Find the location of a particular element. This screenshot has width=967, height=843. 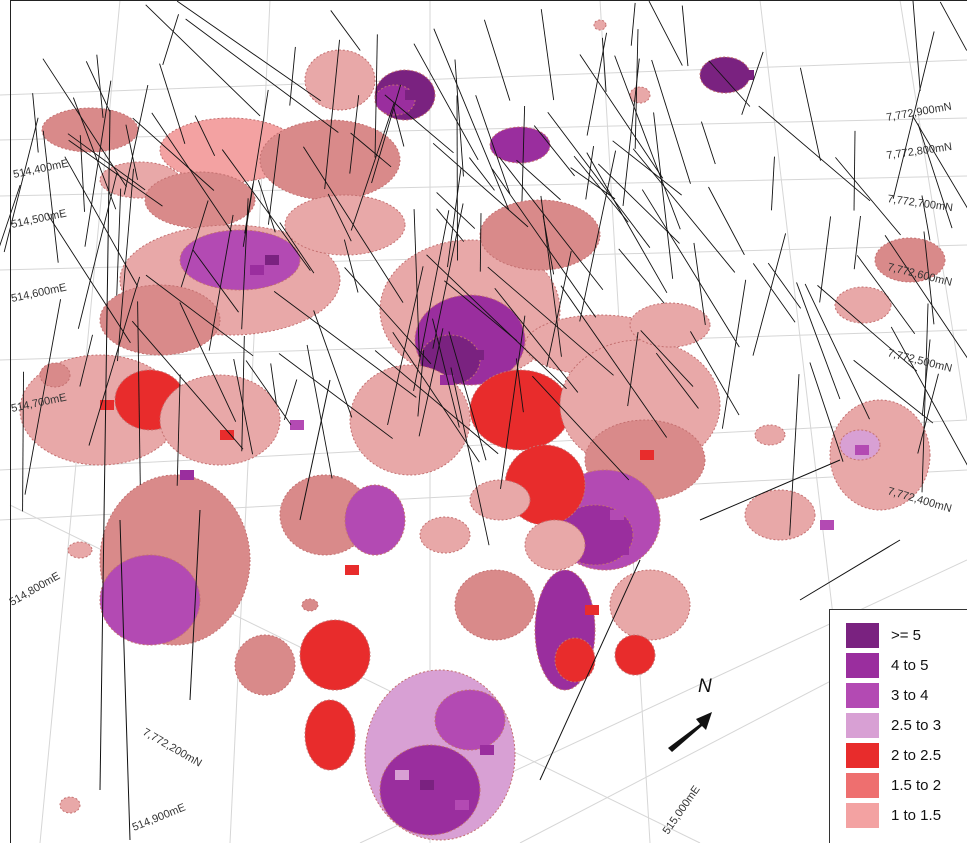

legend-label: >= 5 is located at coordinates (906, 635).